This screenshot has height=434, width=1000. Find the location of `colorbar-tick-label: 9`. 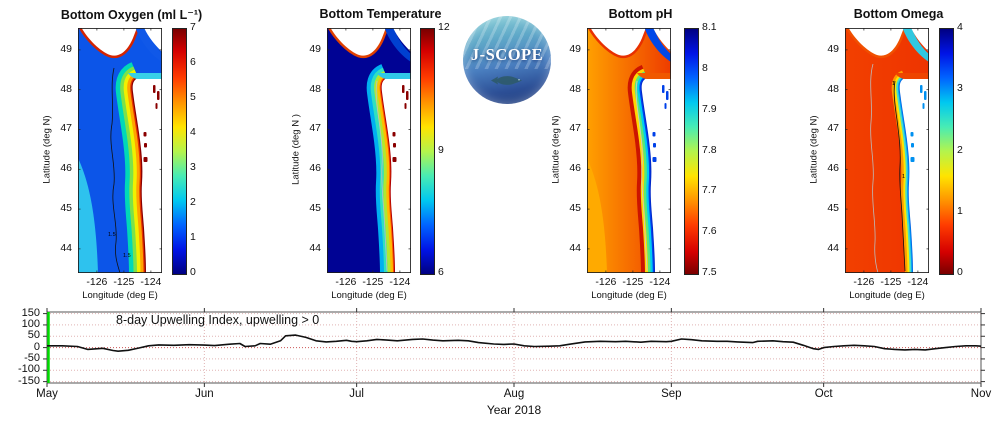

colorbar-tick-label: 9 is located at coordinates (441, 149).